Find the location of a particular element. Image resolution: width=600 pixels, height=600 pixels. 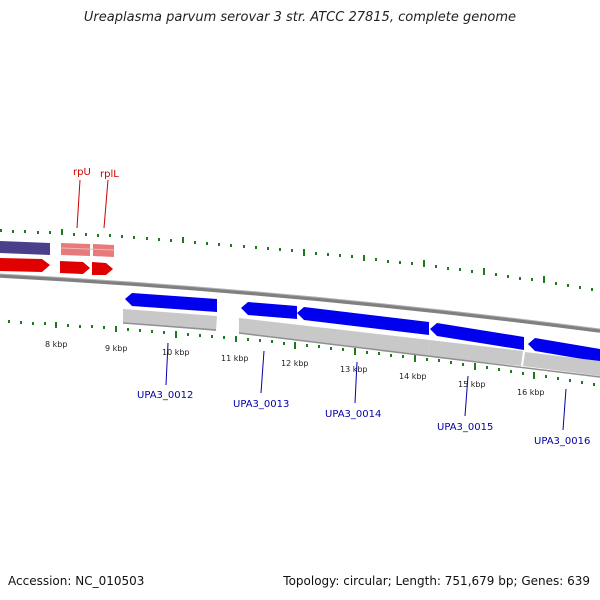

scale-label: 14 kbp is located at coordinates (413, 376).